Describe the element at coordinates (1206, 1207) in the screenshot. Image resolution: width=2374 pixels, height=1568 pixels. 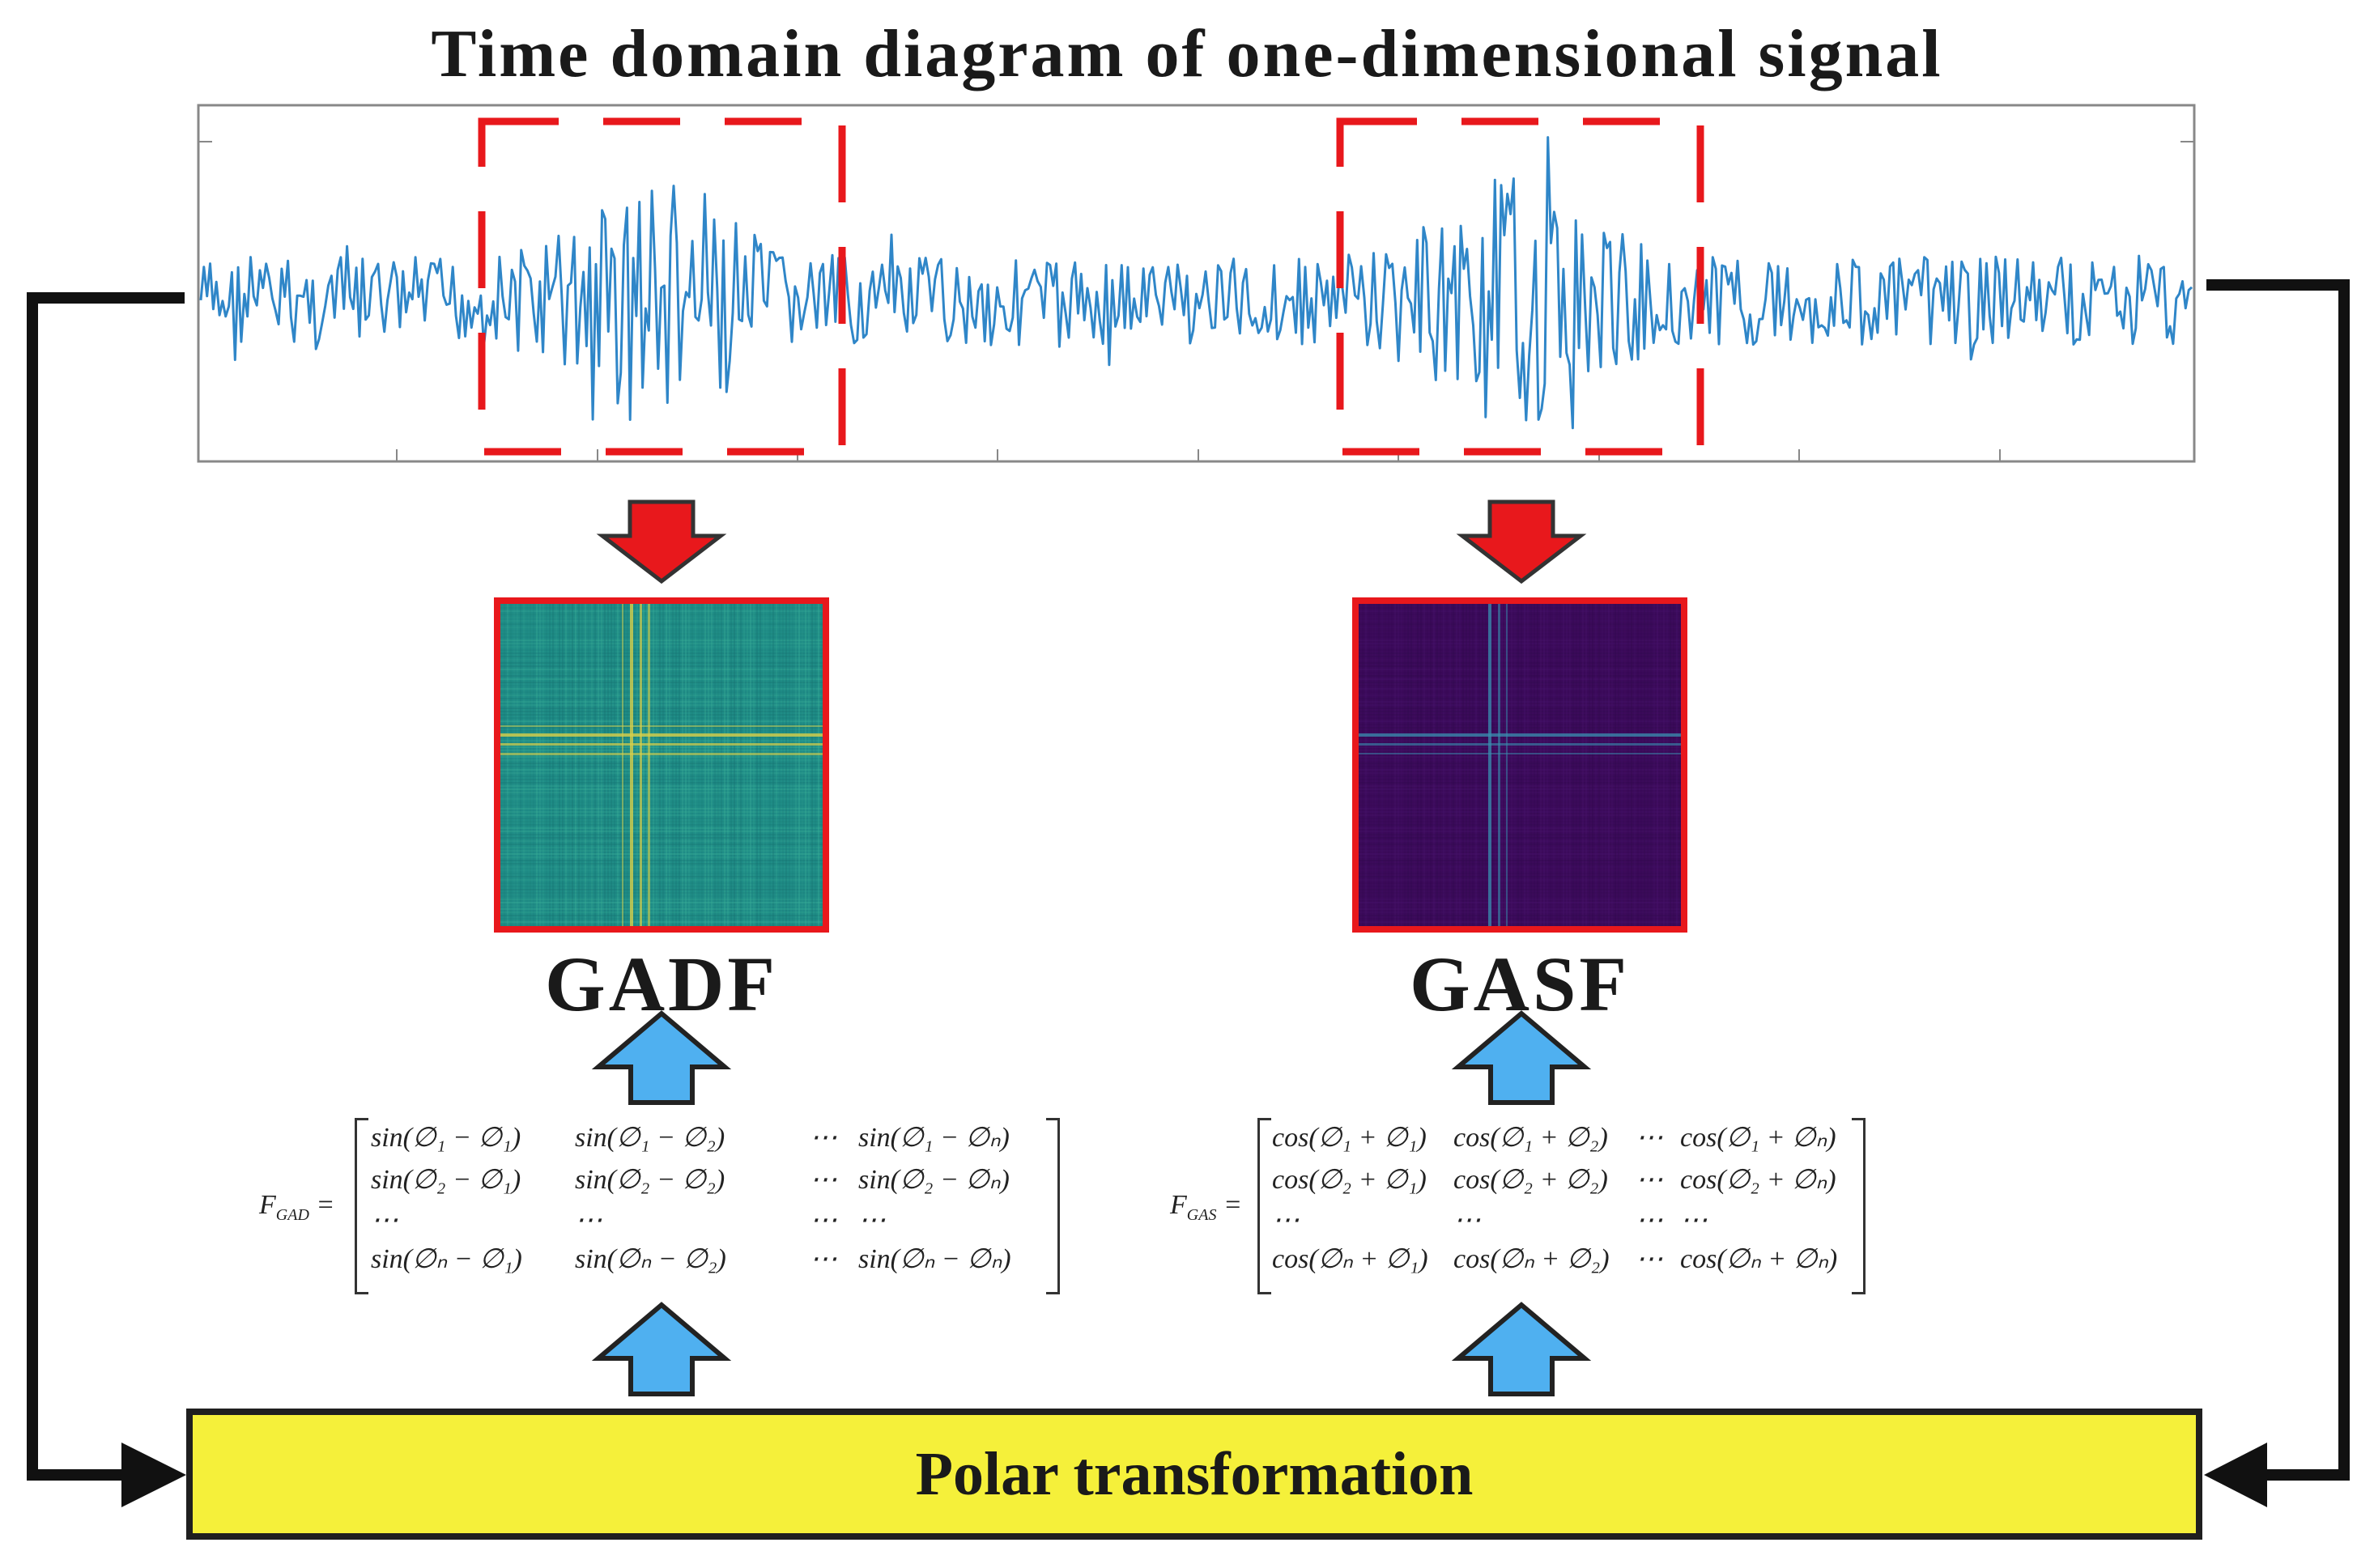
I see `gasf-matrix-lhs: FGAS =` at that location.